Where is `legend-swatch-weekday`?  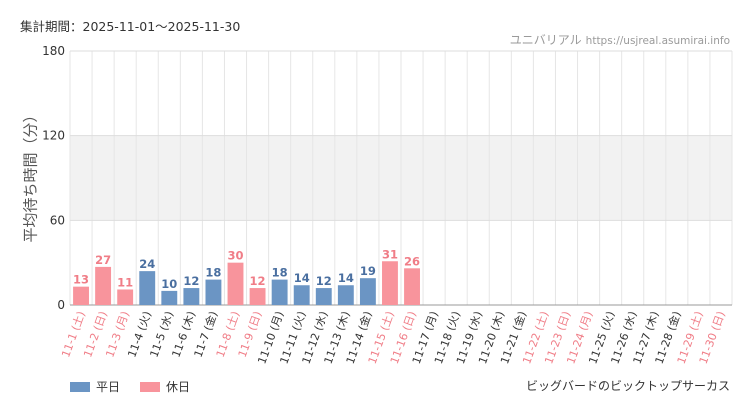
legend-swatch-weekday is located at coordinates (80, 386).